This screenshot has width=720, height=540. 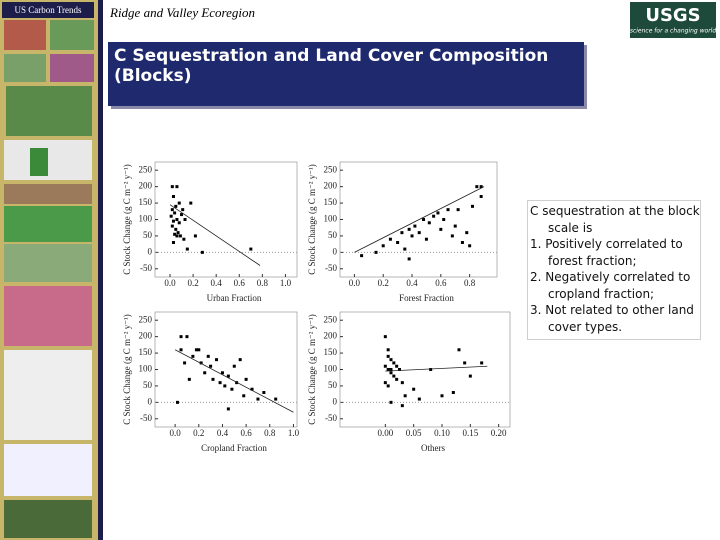 What do you see at coordinates (198, 433) in the screenshot?
I see `x-tick-label: 0.2` at bounding box center [198, 433].